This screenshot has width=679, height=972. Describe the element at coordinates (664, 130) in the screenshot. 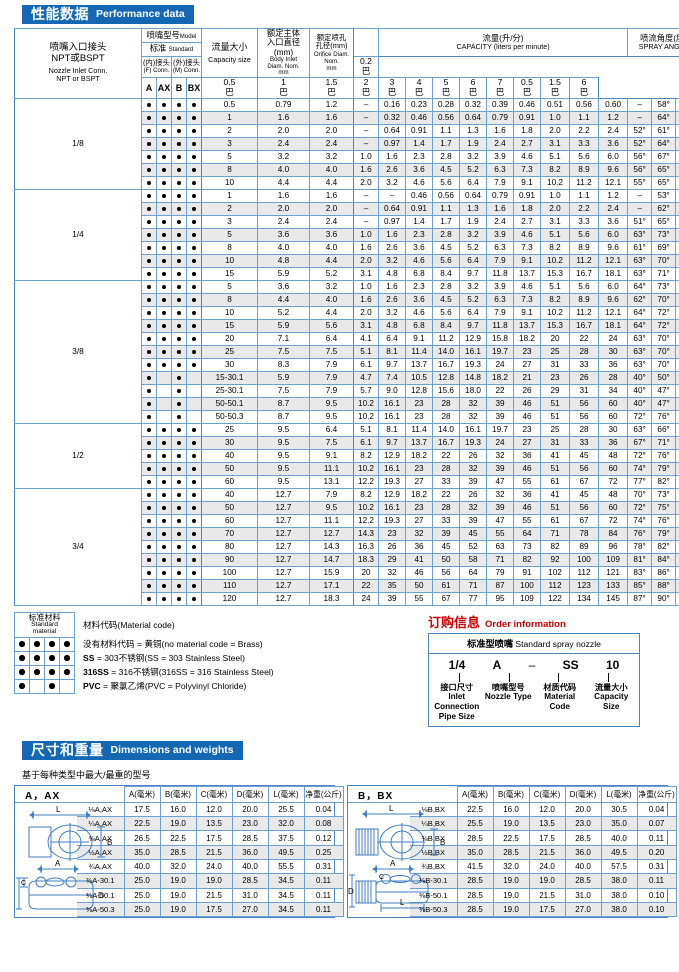

I see `spray-angle-value: 61°` at that location.